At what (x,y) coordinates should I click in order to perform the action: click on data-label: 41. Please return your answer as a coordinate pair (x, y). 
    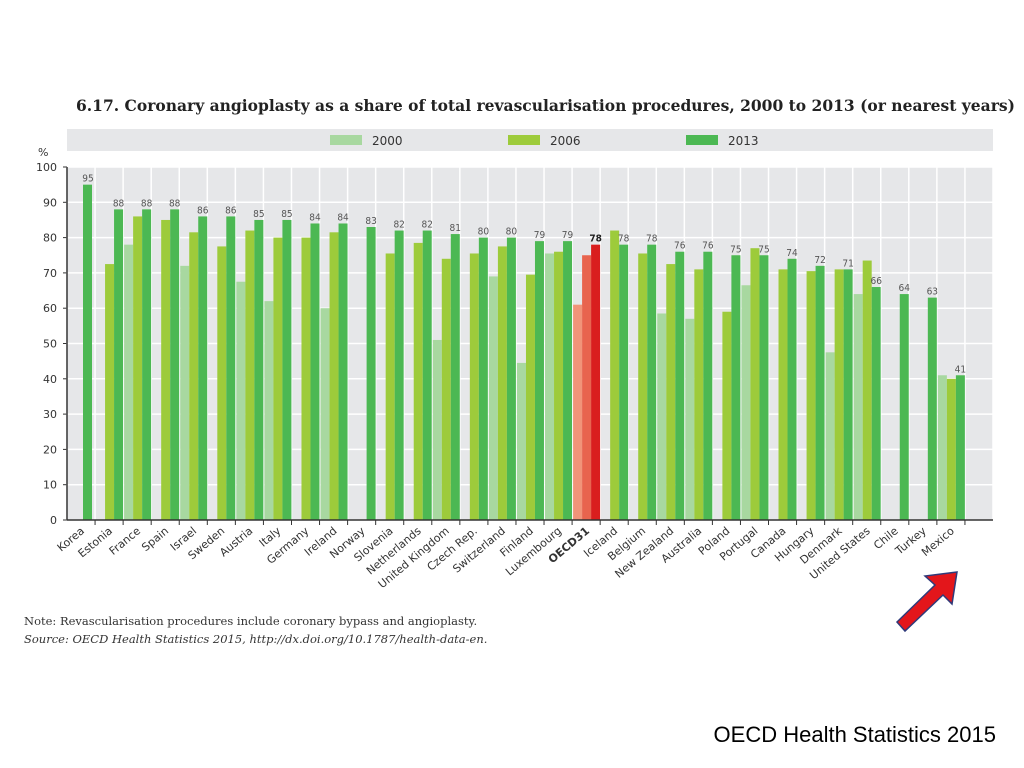
    Looking at the image, I should click on (960, 369).